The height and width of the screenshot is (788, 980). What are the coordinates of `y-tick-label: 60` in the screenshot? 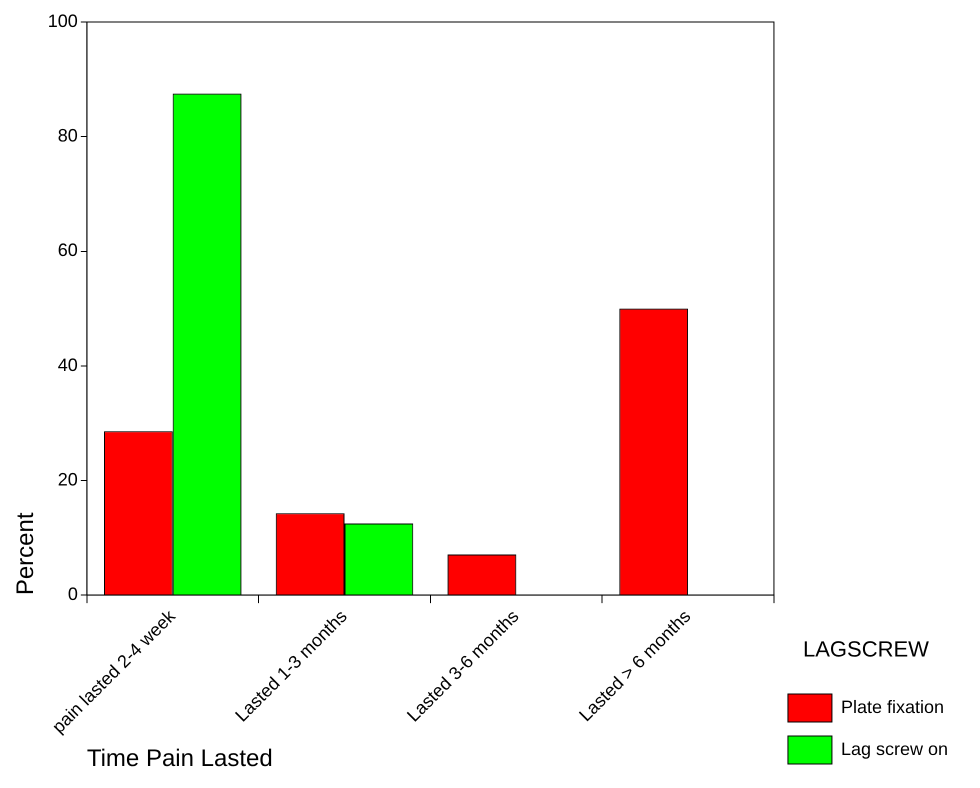 It's located at (68, 250).